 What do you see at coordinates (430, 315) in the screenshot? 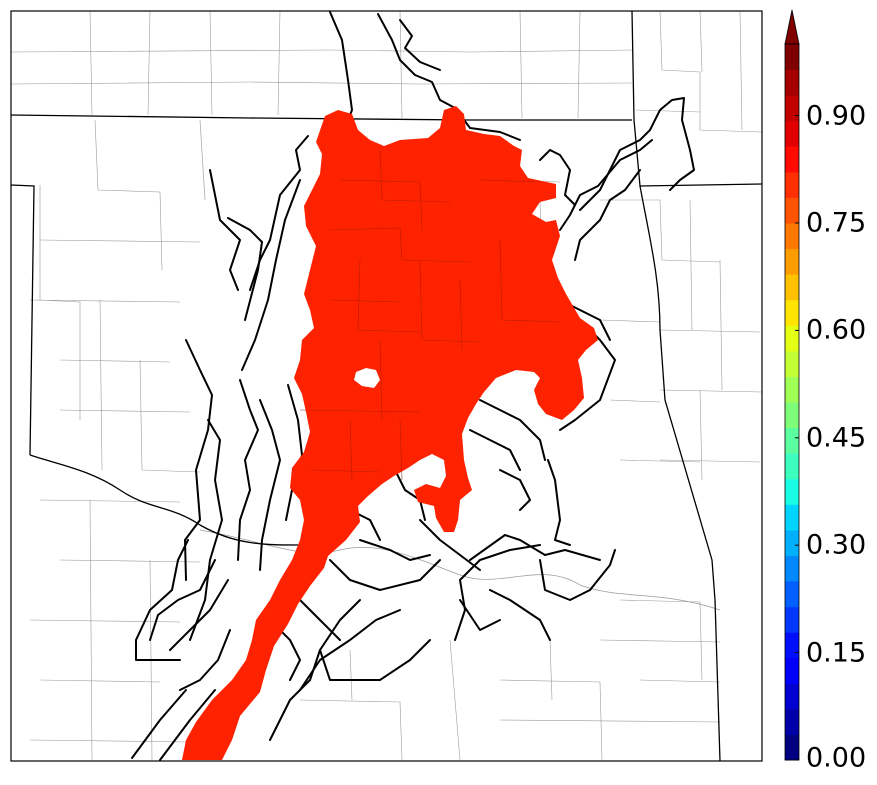
I see `county-boundaries-overlay` at bounding box center [430, 315].